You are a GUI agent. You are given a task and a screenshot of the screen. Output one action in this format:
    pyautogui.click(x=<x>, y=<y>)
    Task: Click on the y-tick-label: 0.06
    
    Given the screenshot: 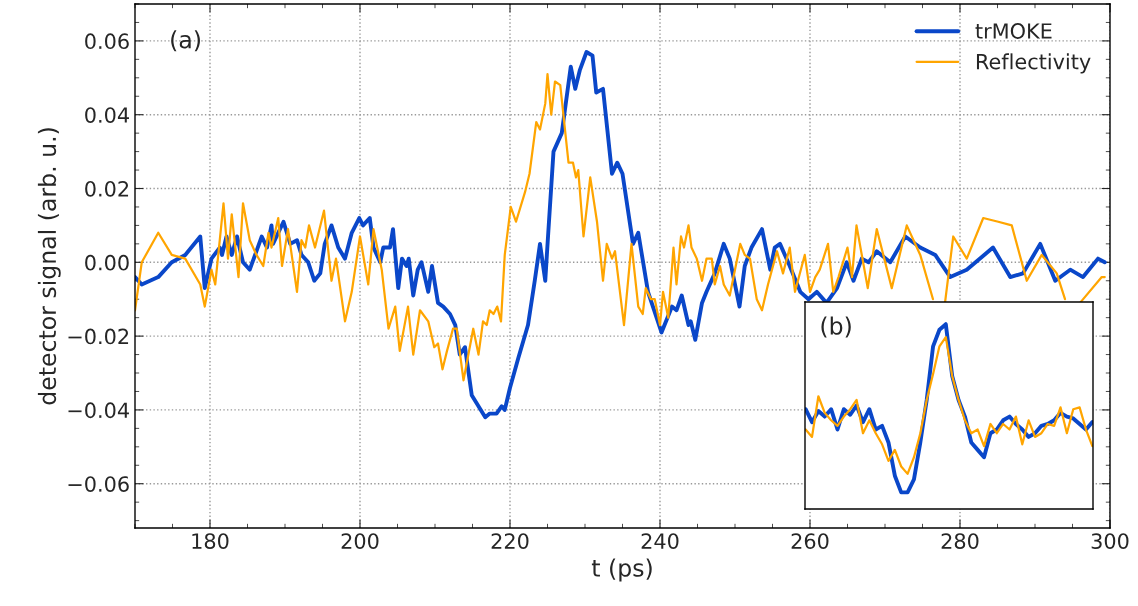 What is the action you would take?
    pyautogui.click(x=107, y=41)
    